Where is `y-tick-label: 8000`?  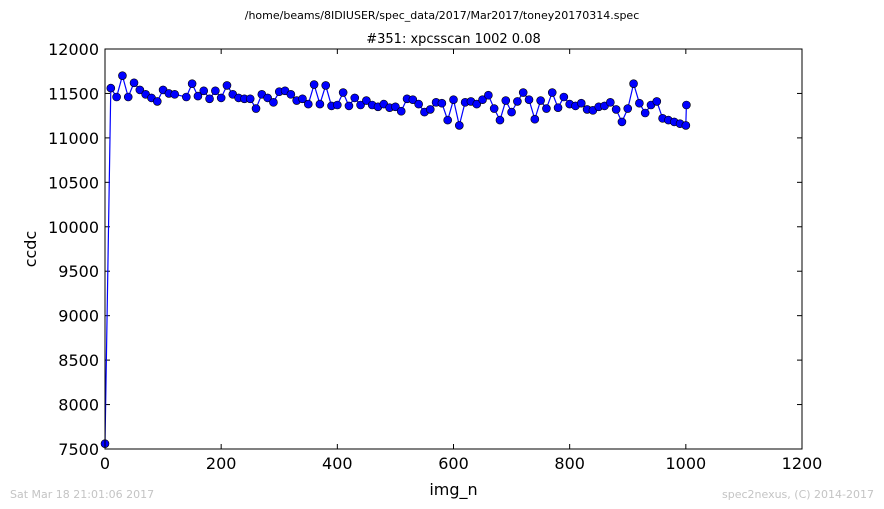
y-tick-label: 8000 is located at coordinates (78, 405).